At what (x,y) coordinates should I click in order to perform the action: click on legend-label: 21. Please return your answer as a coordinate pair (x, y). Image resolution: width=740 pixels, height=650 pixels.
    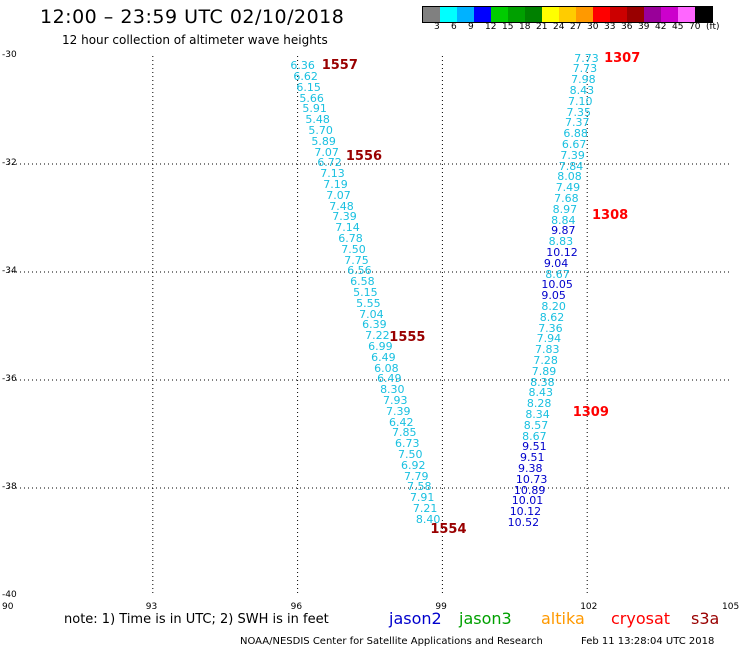
    Looking at the image, I should click on (542, 27).